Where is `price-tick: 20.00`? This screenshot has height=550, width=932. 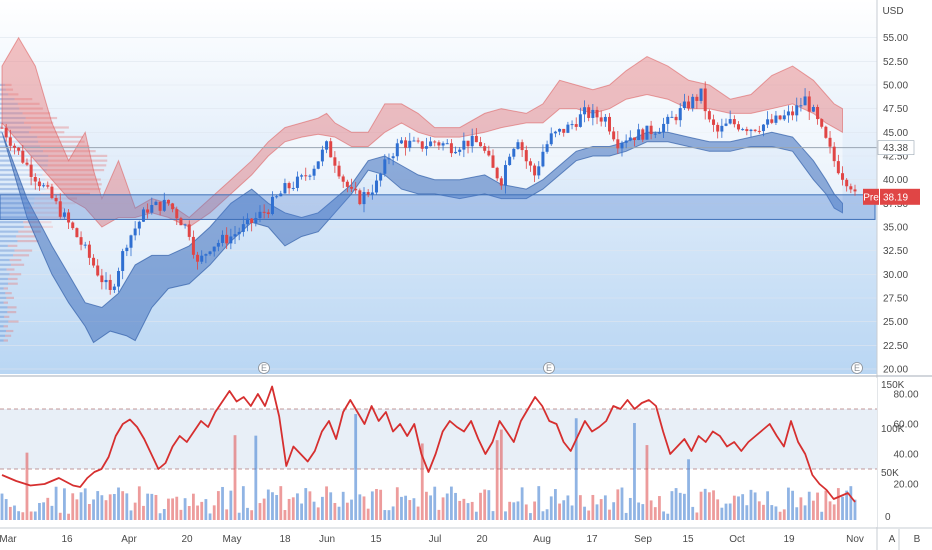
price-tick: 20.00 is located at coordinates (895, 370).